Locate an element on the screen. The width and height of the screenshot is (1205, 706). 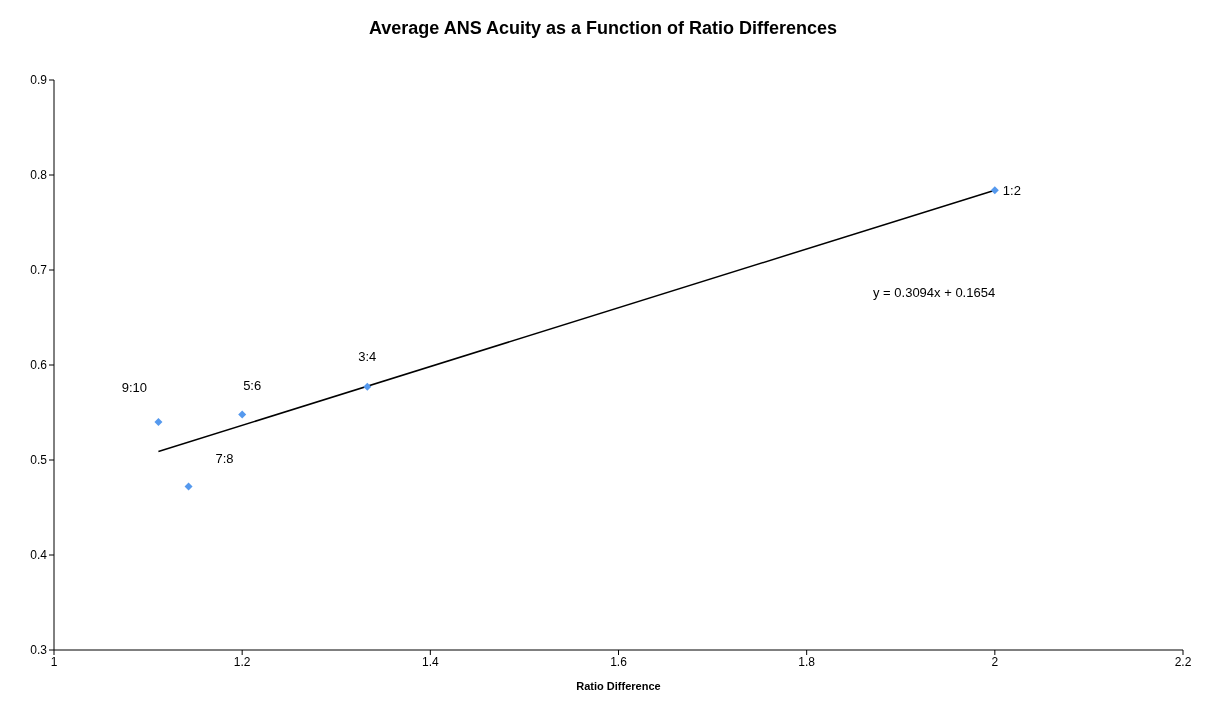
y-tick-label: 0.5 is located at coordinates (39, 460).